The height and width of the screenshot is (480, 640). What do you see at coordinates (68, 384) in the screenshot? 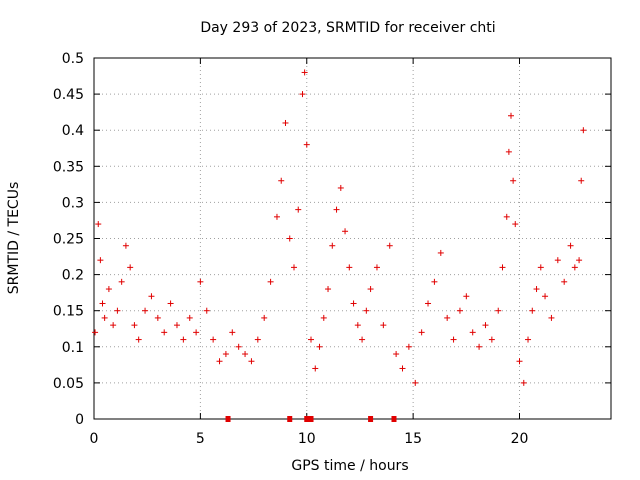
I see `y-tick-label: 0.05` at bounding box center [68, 384].